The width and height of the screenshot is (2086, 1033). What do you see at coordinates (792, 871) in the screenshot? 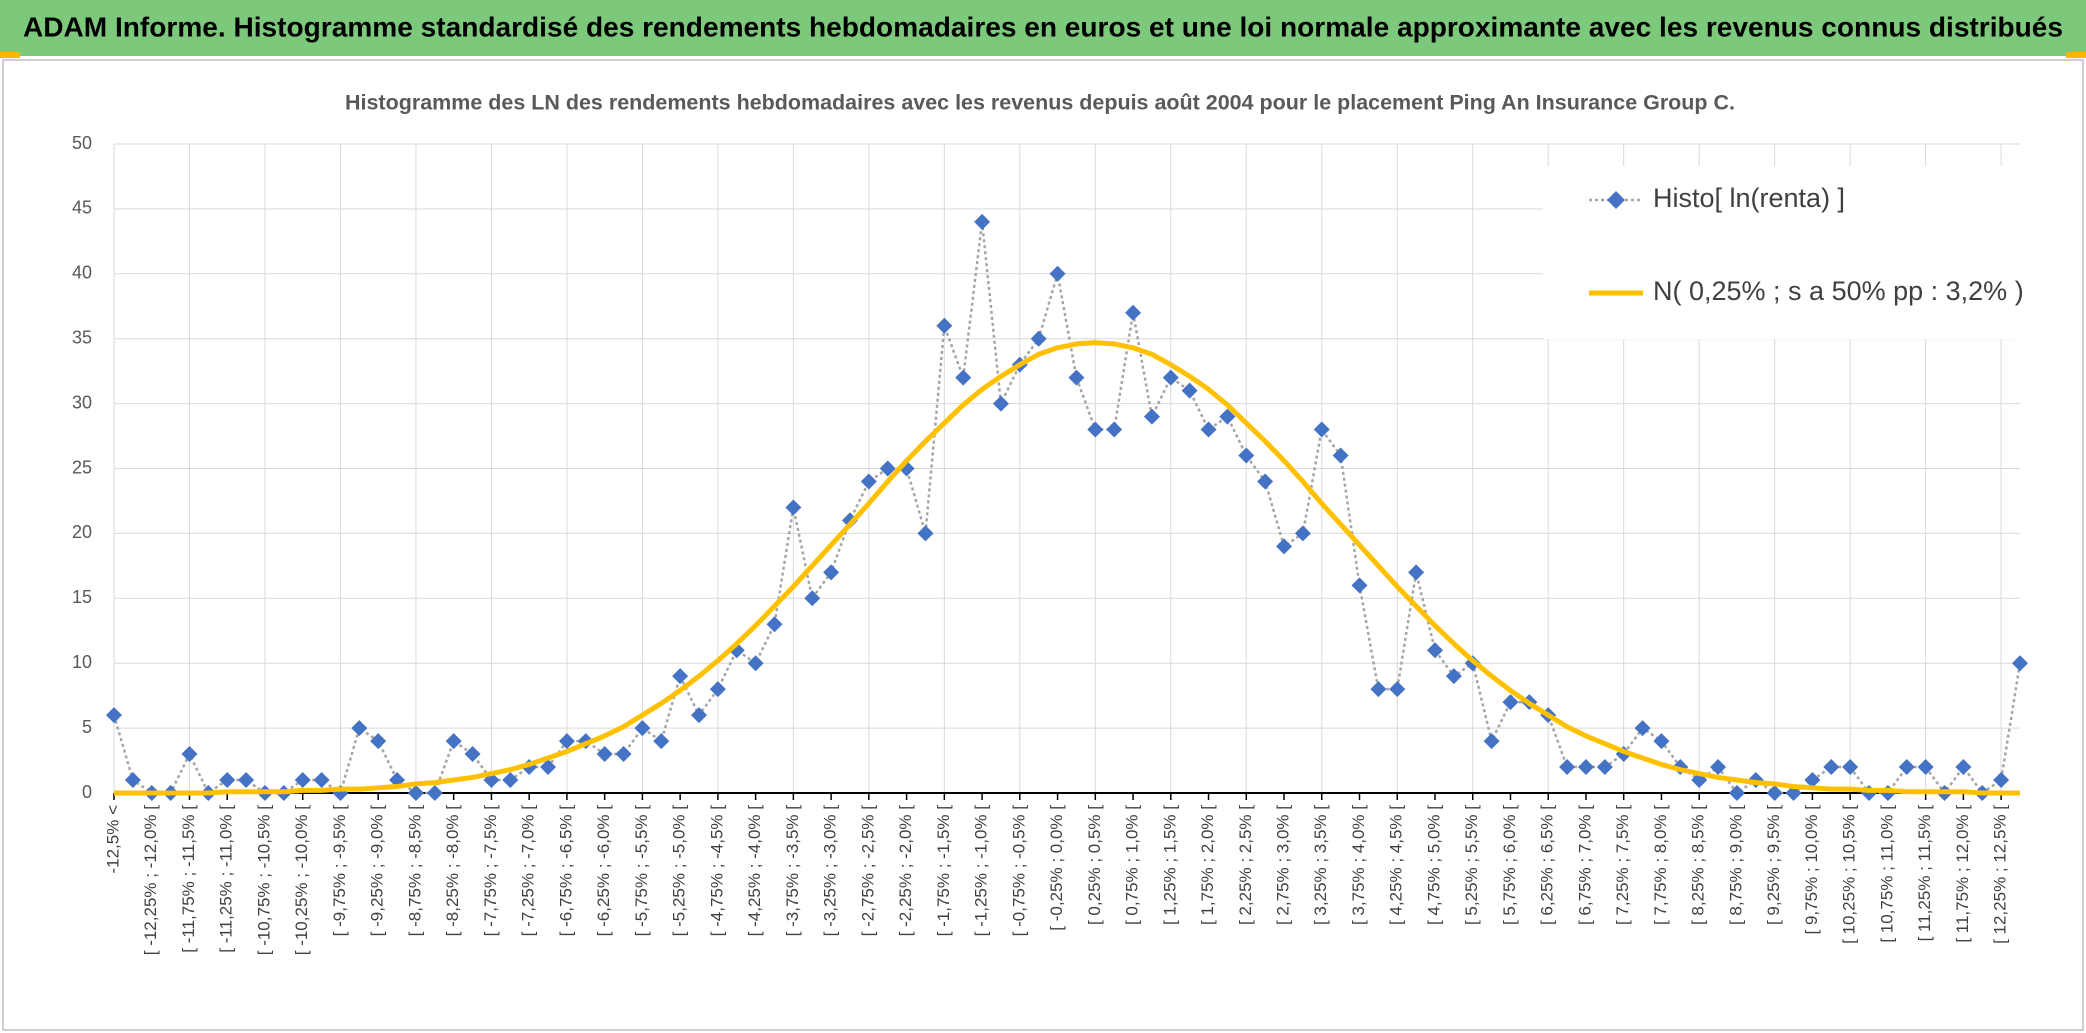
I see `x-tick-label: [ -3,75% ; -3,5% [` at bounding box center [792, 871].